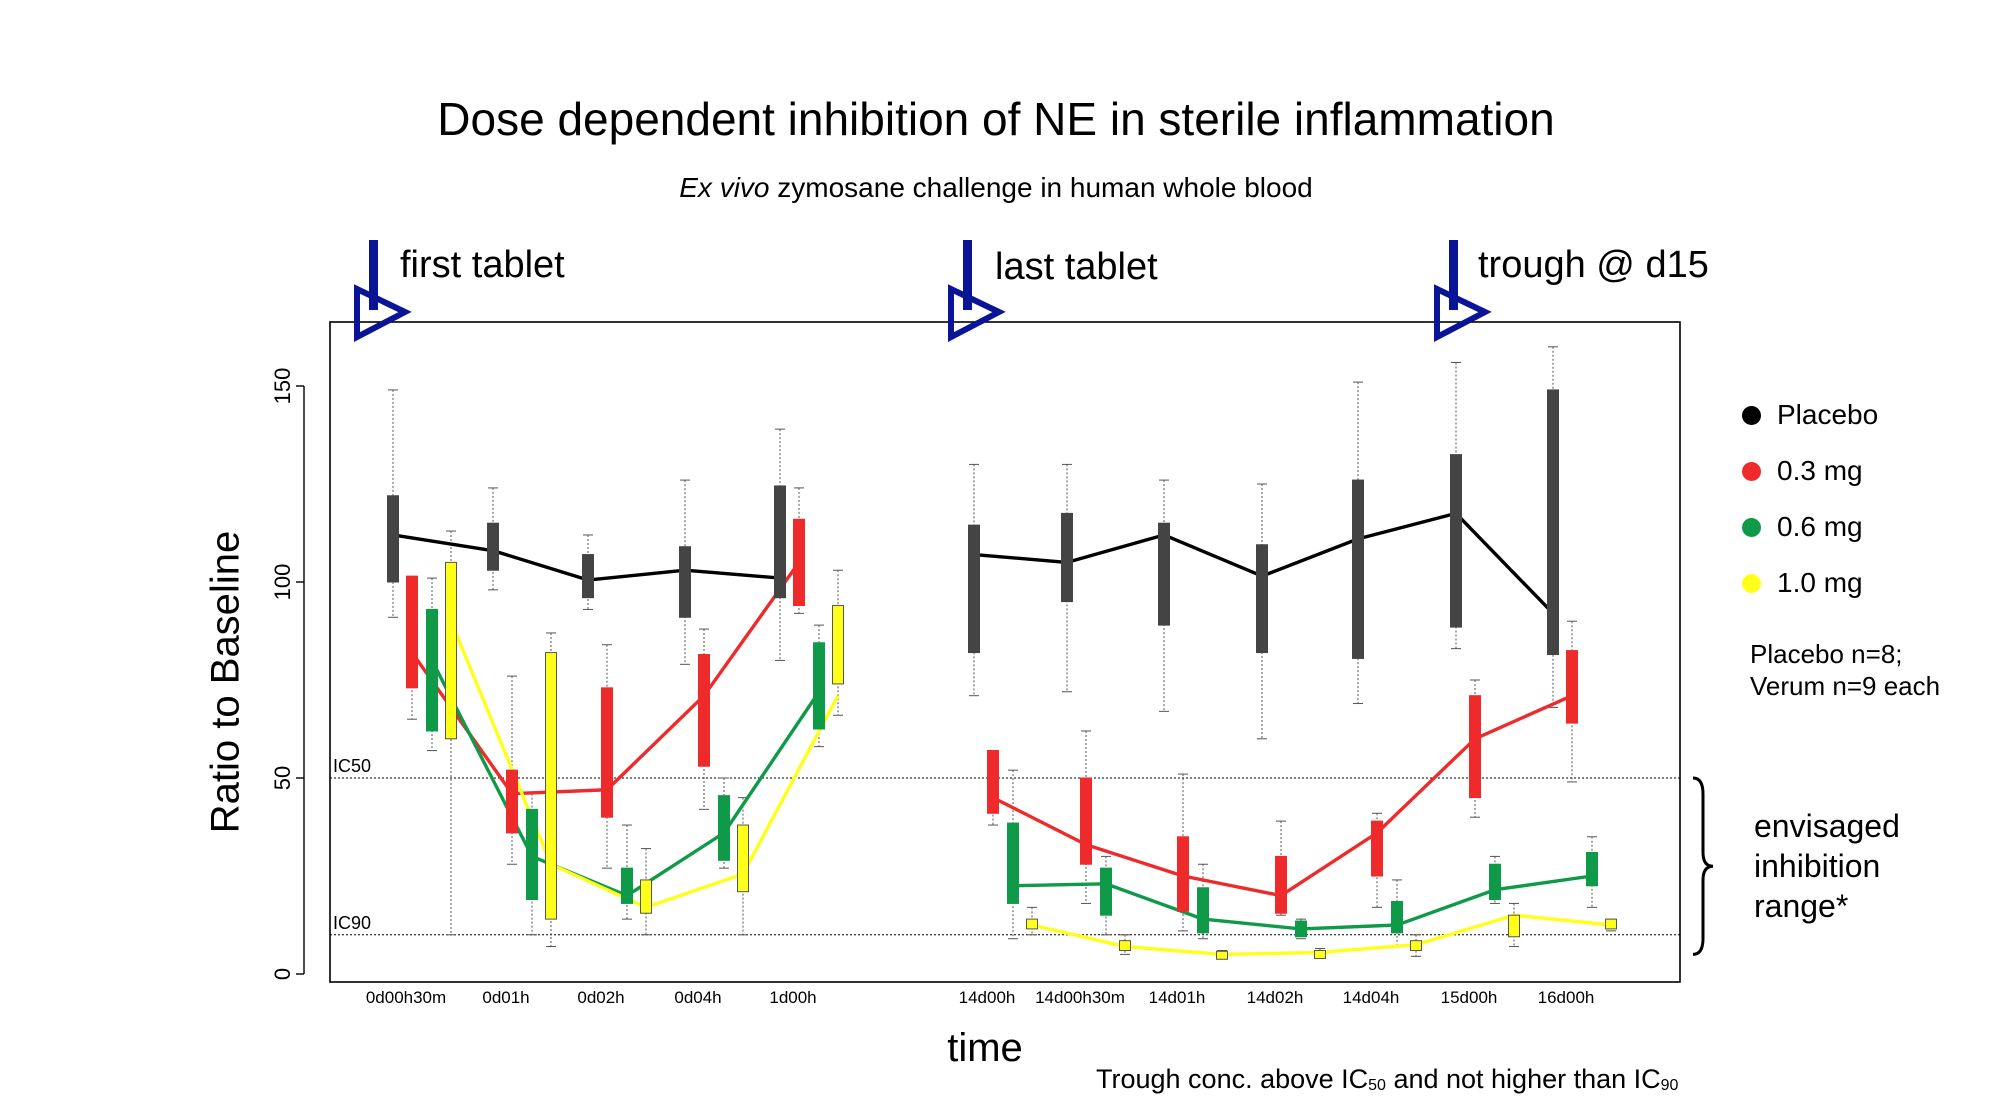 Image resolution: width=1992 pixels, height=1116 pixels. Describe the element at coordinates (1820, 470) in the screenshot. I see `legend-label: 0.3 mg` at that location.